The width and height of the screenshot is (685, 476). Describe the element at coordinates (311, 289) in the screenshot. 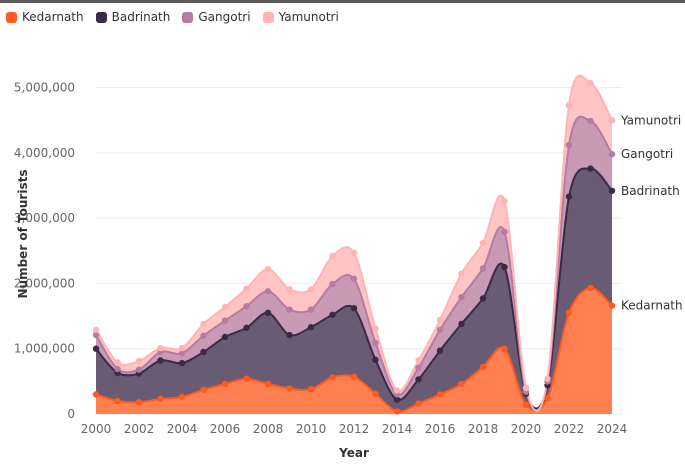

I see `point-yamunotri-2010` at that location.